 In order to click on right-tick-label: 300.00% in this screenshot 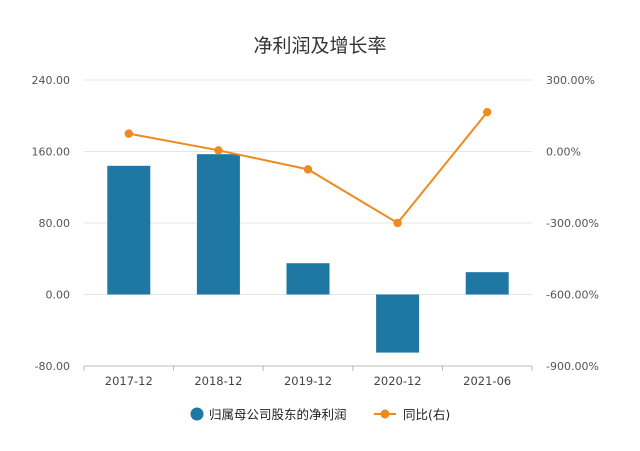, I will do `click(570, 80)`.